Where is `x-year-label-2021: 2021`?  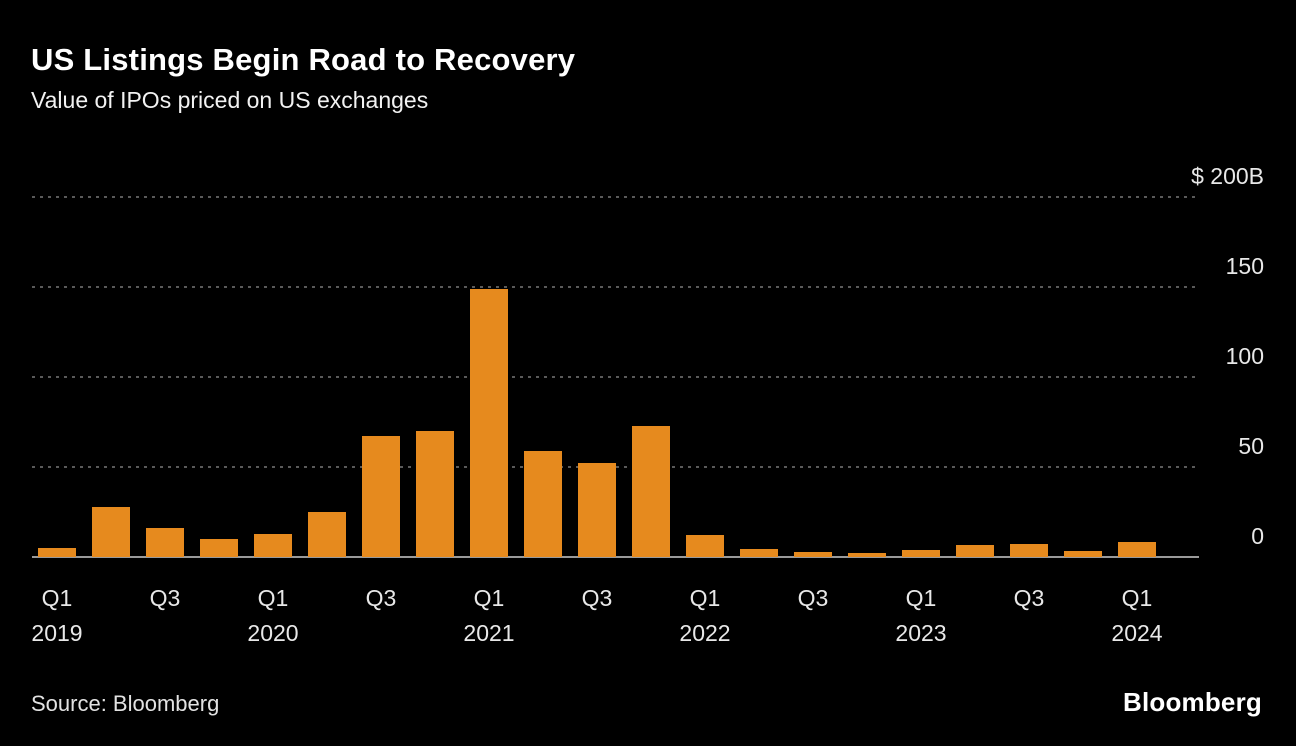
x-year-label-2021: 2021 is located at coordinates (489, 633).